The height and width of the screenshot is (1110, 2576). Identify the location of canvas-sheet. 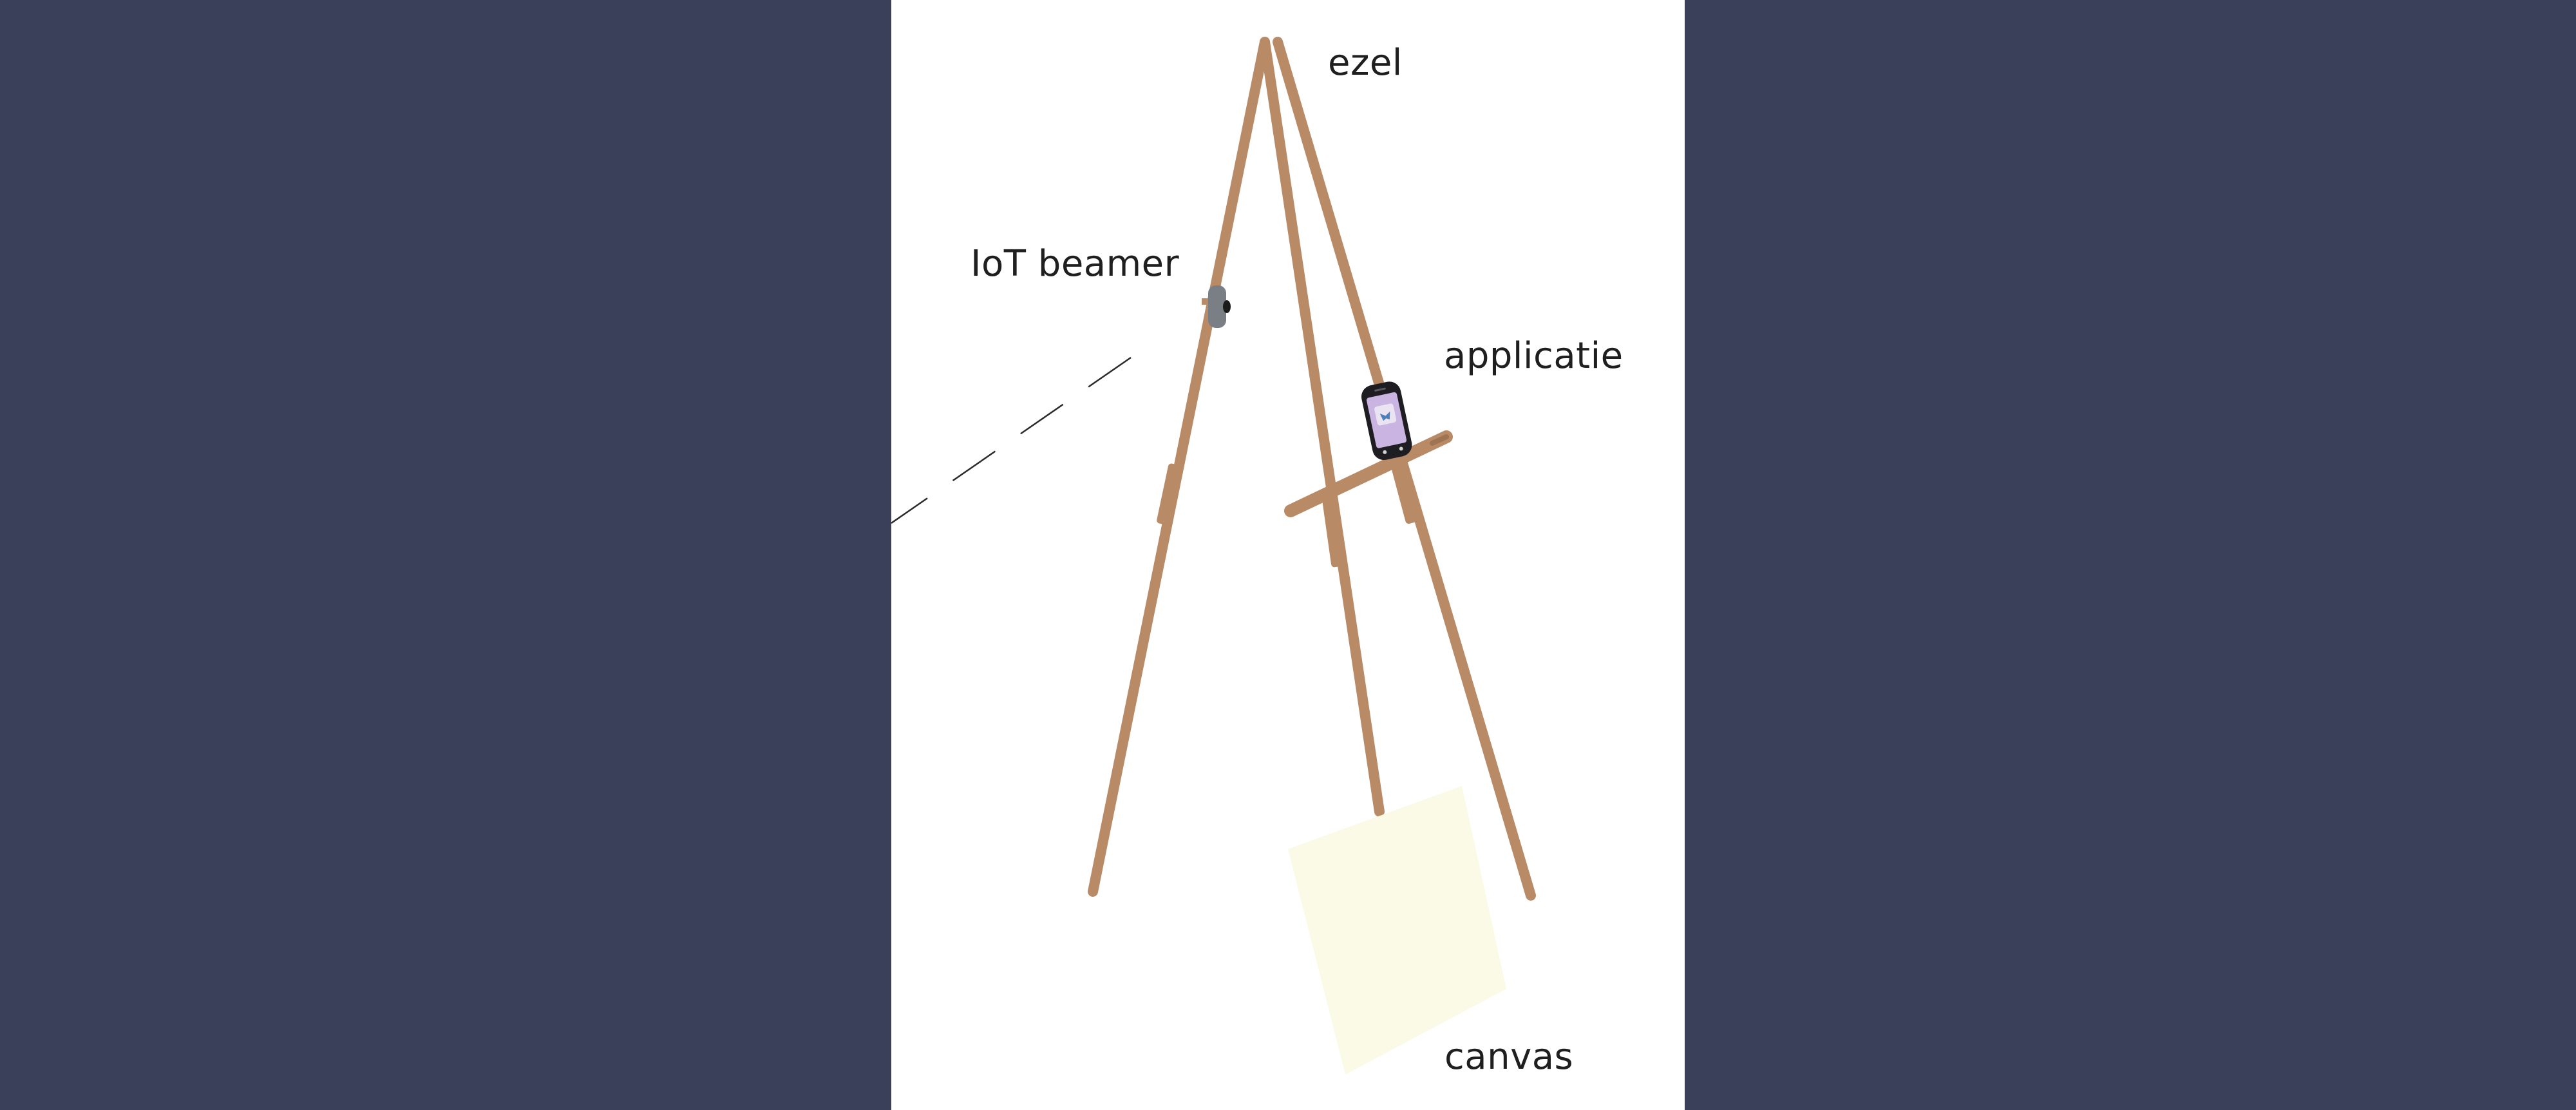
(1397, 930).